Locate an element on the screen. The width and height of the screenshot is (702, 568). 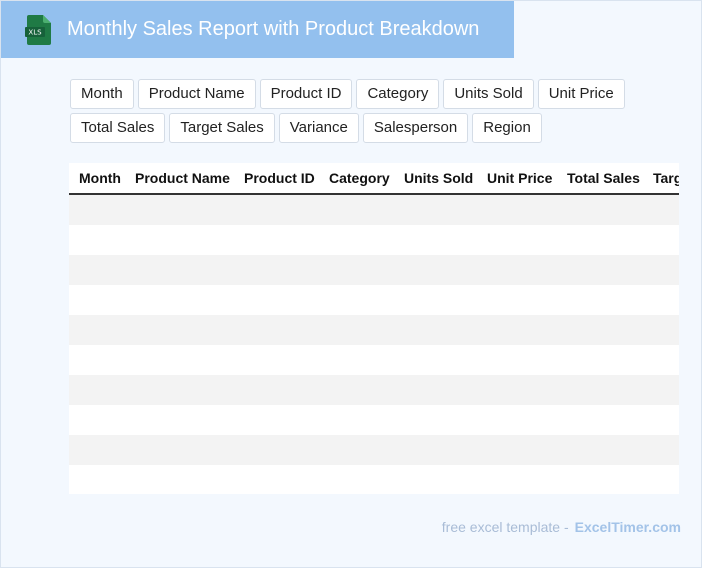
icon-label: XLS is located at coordinates (35, 33).